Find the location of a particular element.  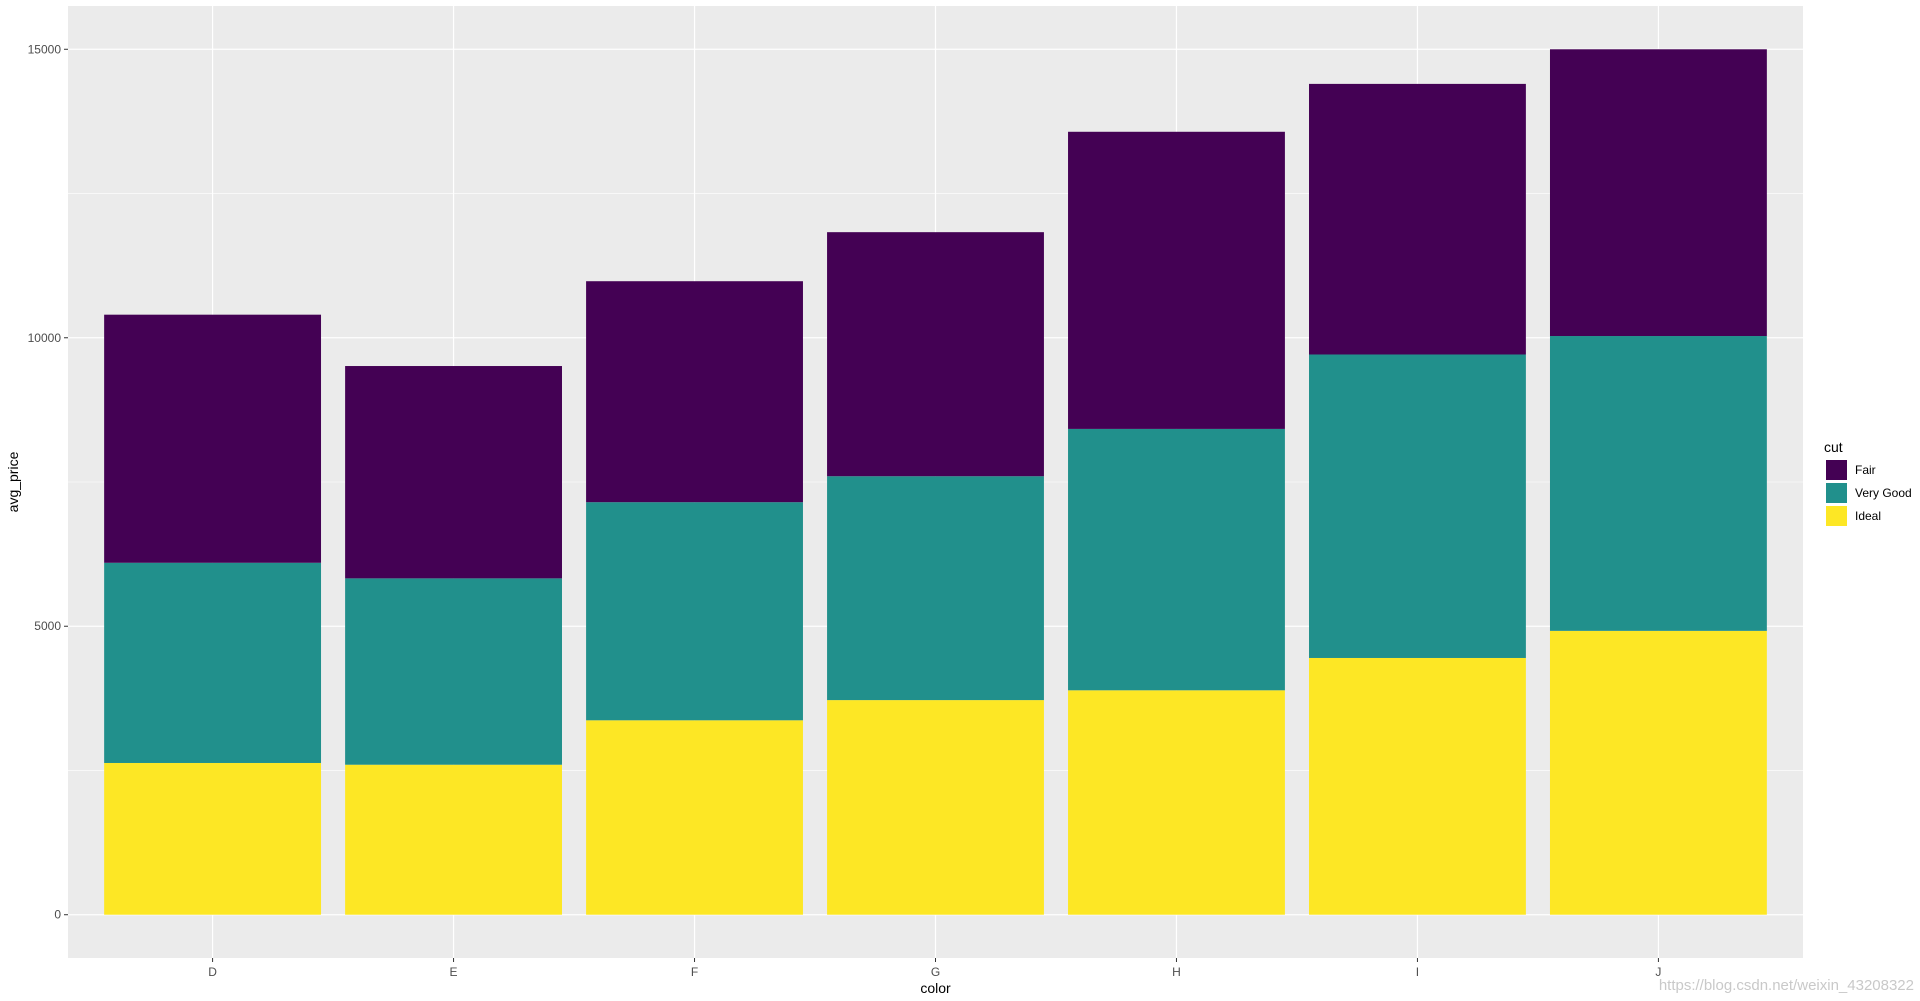

legend-title: cut is located at coordinates (1833, 447).